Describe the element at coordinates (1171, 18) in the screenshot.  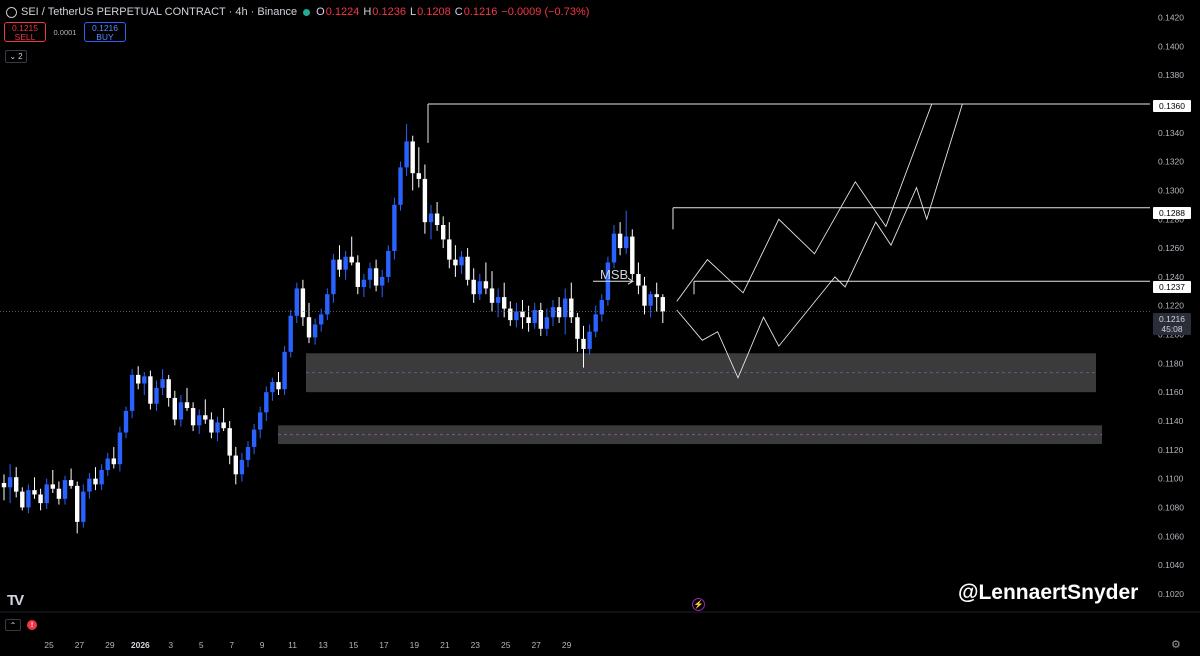
I see `price-tick-label: 0.1420` at that location.